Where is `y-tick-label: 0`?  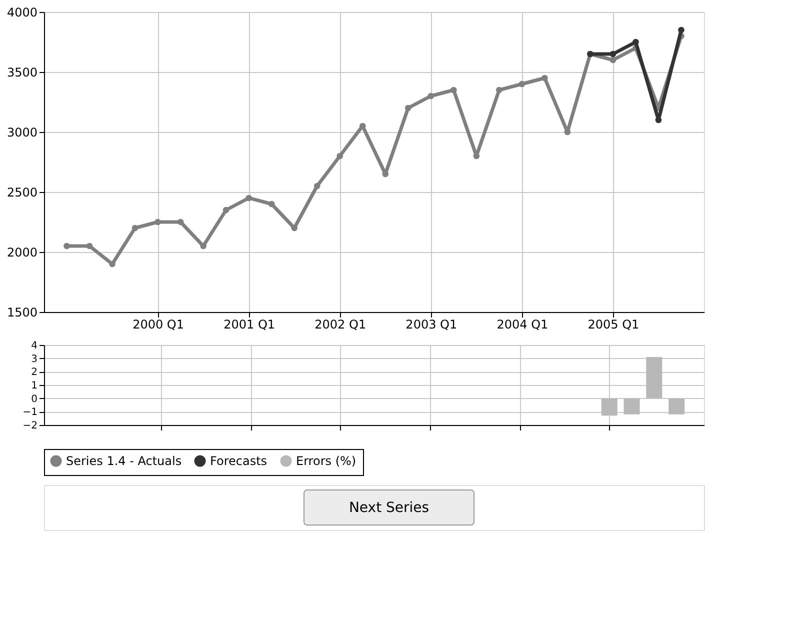
y-tick-label: 0 is located at coordinates (34, 399).